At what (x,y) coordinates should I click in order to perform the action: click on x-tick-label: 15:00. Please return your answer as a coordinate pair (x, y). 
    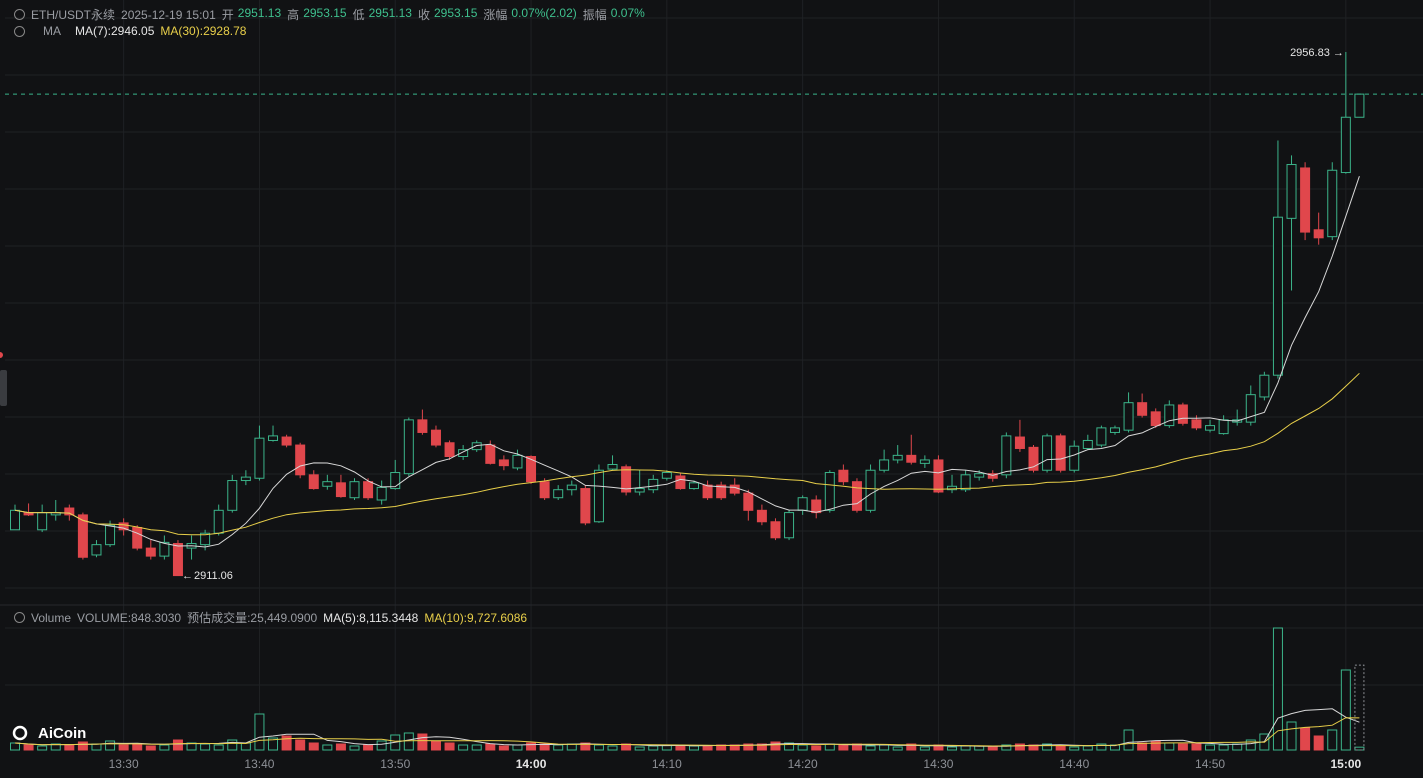
    Looking at the image, I should click on (1345, 764).